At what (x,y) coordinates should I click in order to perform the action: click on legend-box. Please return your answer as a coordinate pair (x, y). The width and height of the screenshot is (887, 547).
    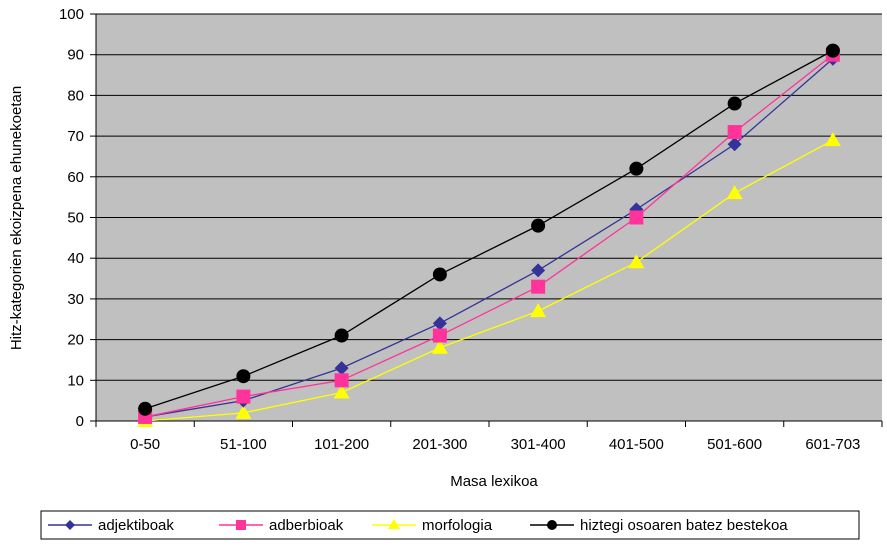
    Looking at the image, I should click on (450, 525).